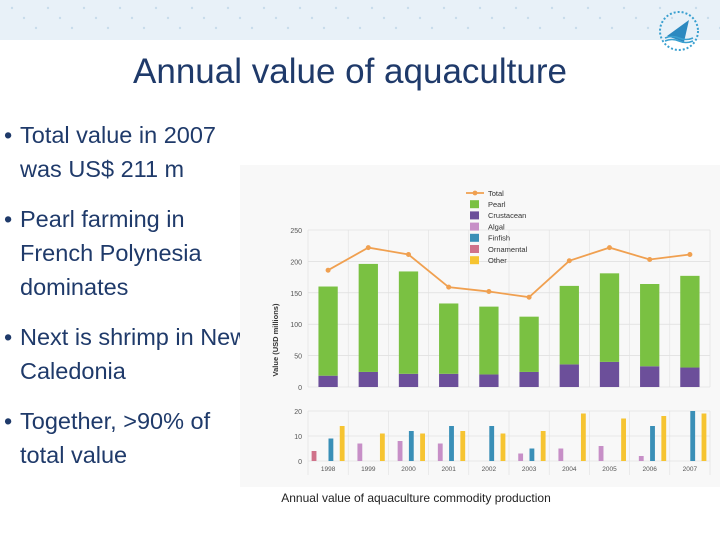 This screenshot has height=540, width=720. What do you see at coordinates (499, 238) in the screenshot?
I see `legend-label: Finfish` at bounding box center [499, 238].